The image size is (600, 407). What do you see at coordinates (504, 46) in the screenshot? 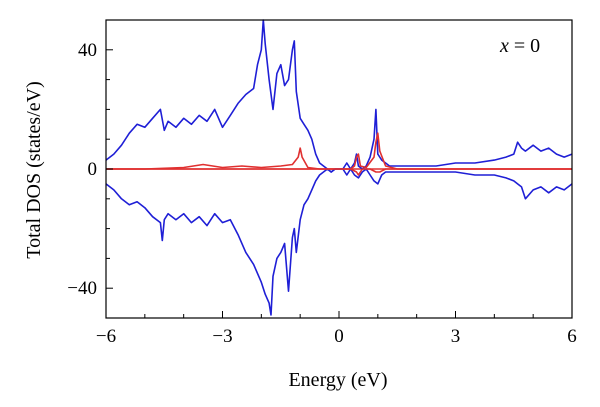
I see `annotation-variable: x` at bounding box center [504, 46].